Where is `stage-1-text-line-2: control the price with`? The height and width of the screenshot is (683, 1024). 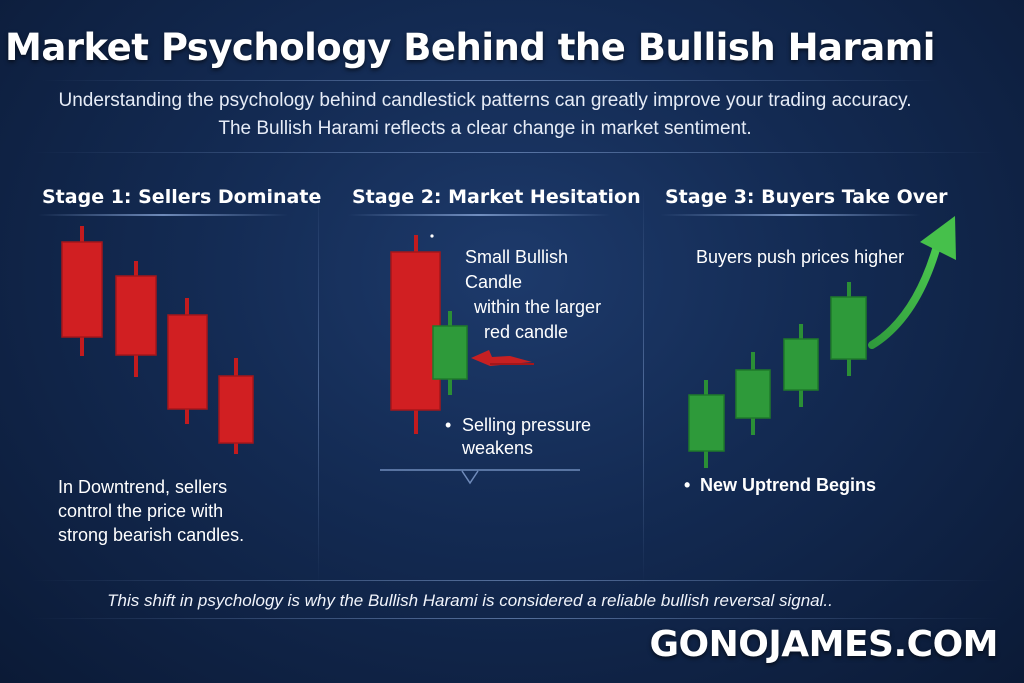
stage-1-text-line-2: control the price with is located at coordinates (141, 511).